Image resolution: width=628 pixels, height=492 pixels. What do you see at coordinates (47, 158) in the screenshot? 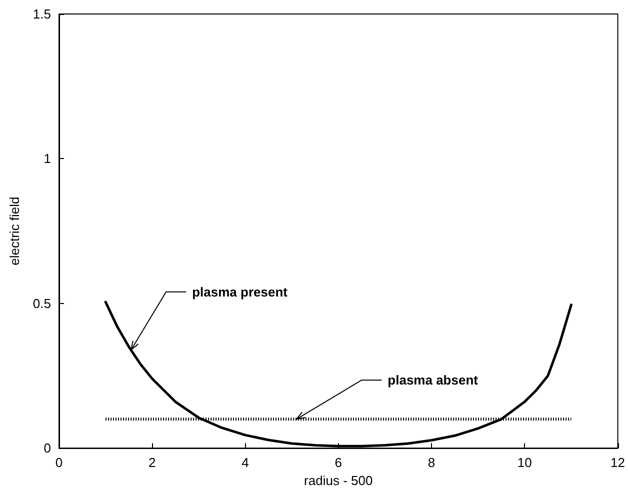
I see `y-tick-label: 1` at bounding box center [47, 158].